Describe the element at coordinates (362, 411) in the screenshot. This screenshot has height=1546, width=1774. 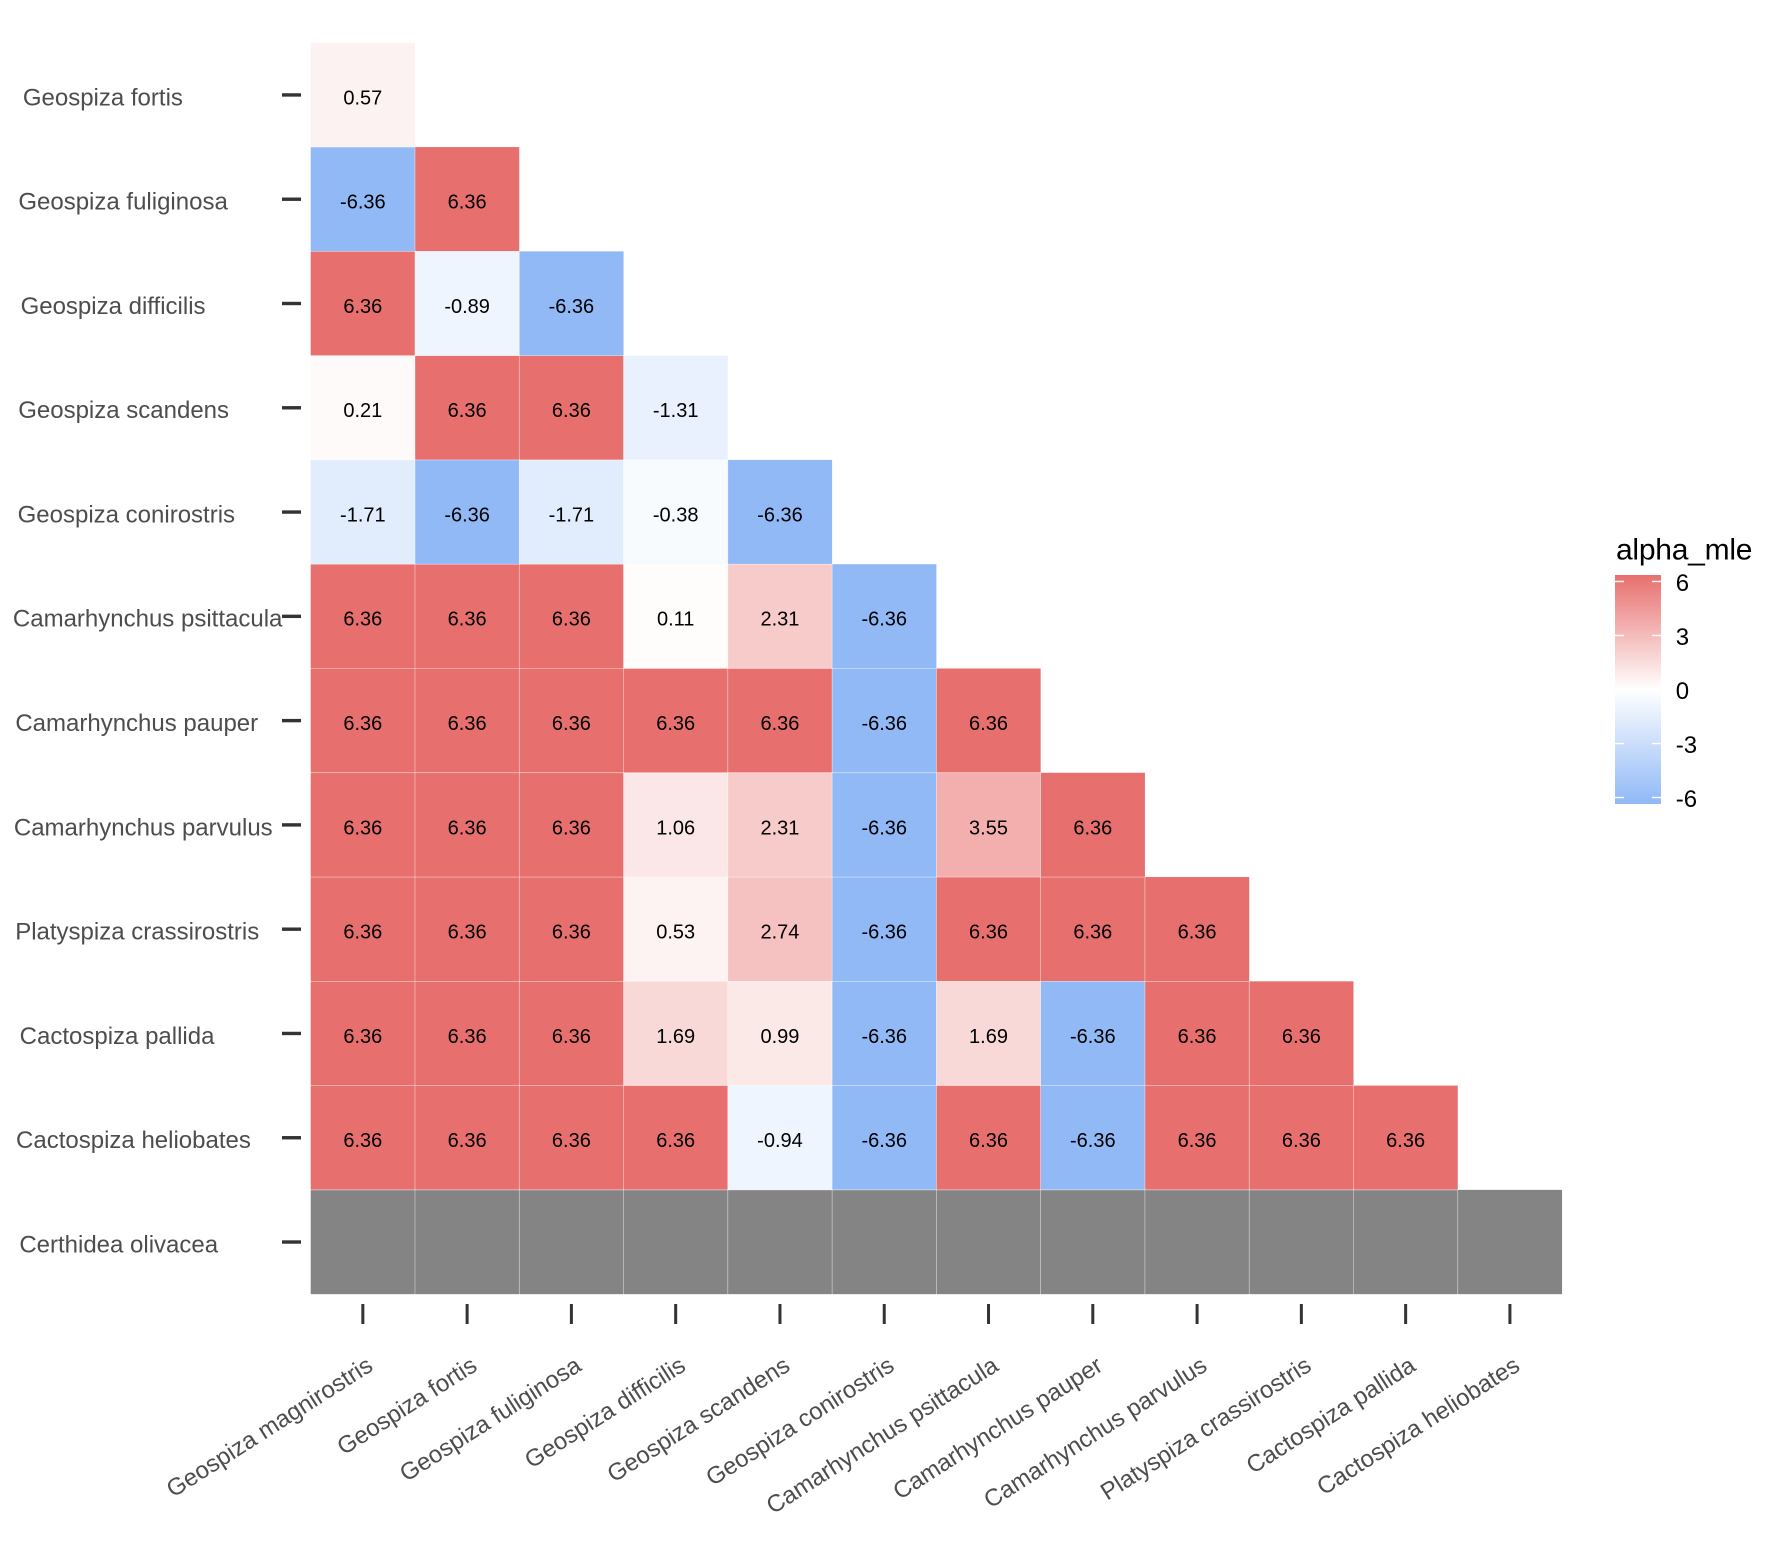
I see `svg-text: 0.21` at that location.